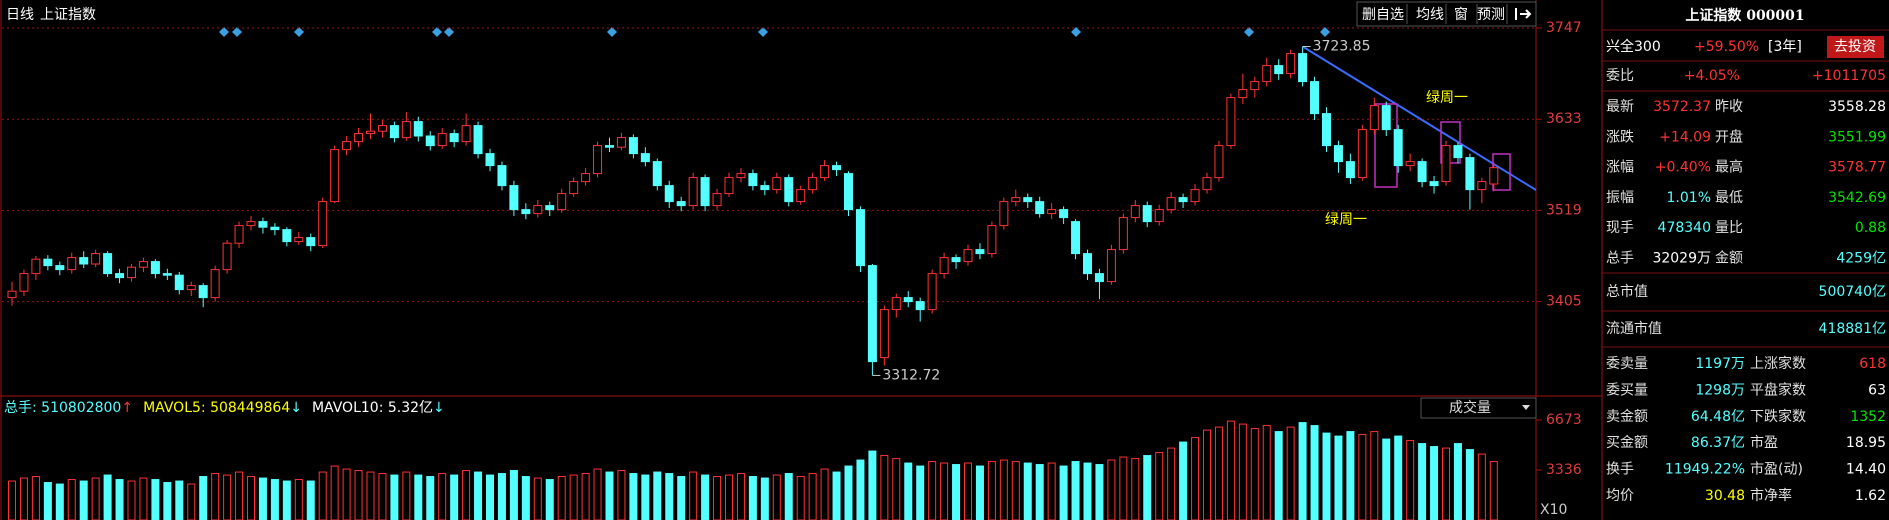  I want to click on toolbar-button: 预测, so click(1491, 15).